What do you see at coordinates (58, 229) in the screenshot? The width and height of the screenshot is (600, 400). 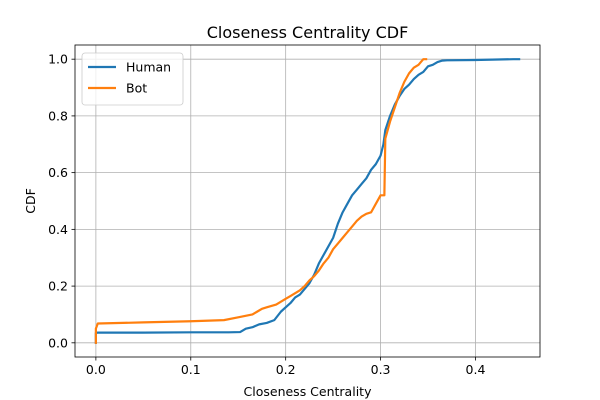 I see `y-tick-label: 0.4` at bounding box center [58, 229].